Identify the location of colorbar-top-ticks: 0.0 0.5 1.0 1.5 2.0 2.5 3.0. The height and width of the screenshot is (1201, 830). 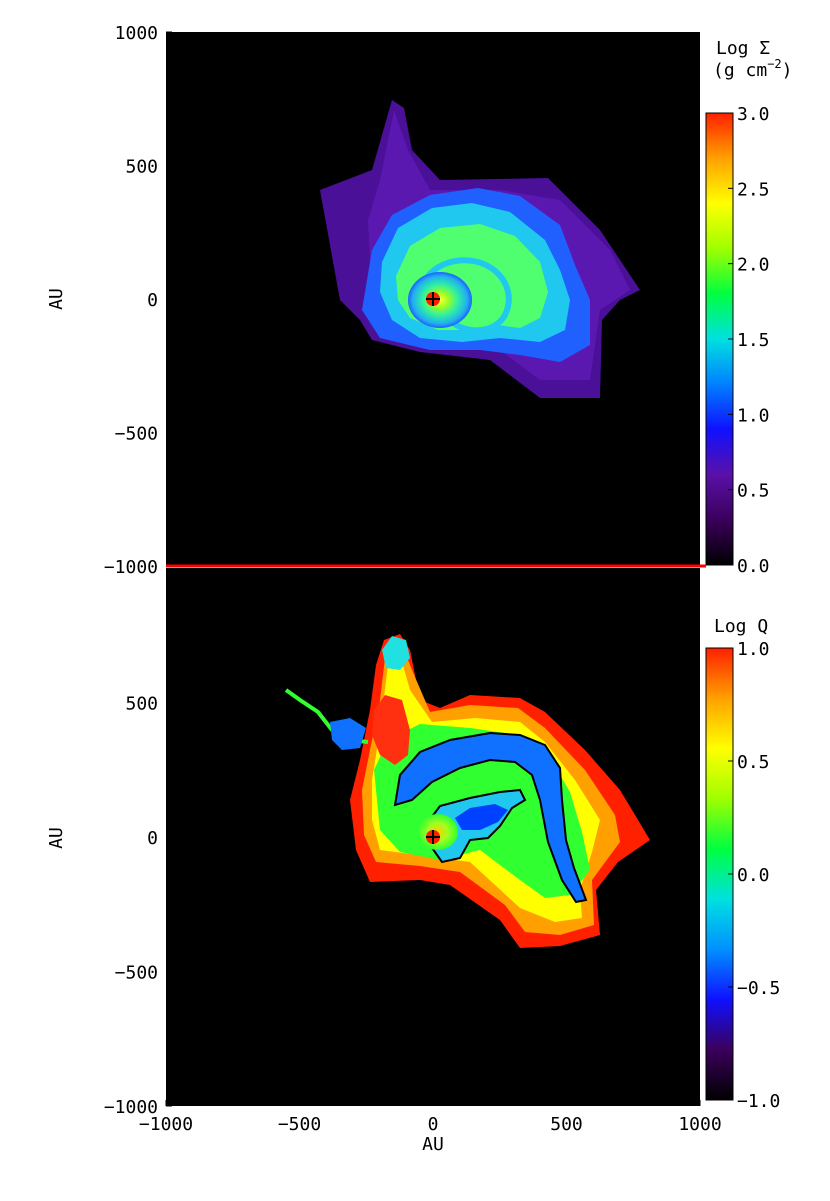
(749, 340).